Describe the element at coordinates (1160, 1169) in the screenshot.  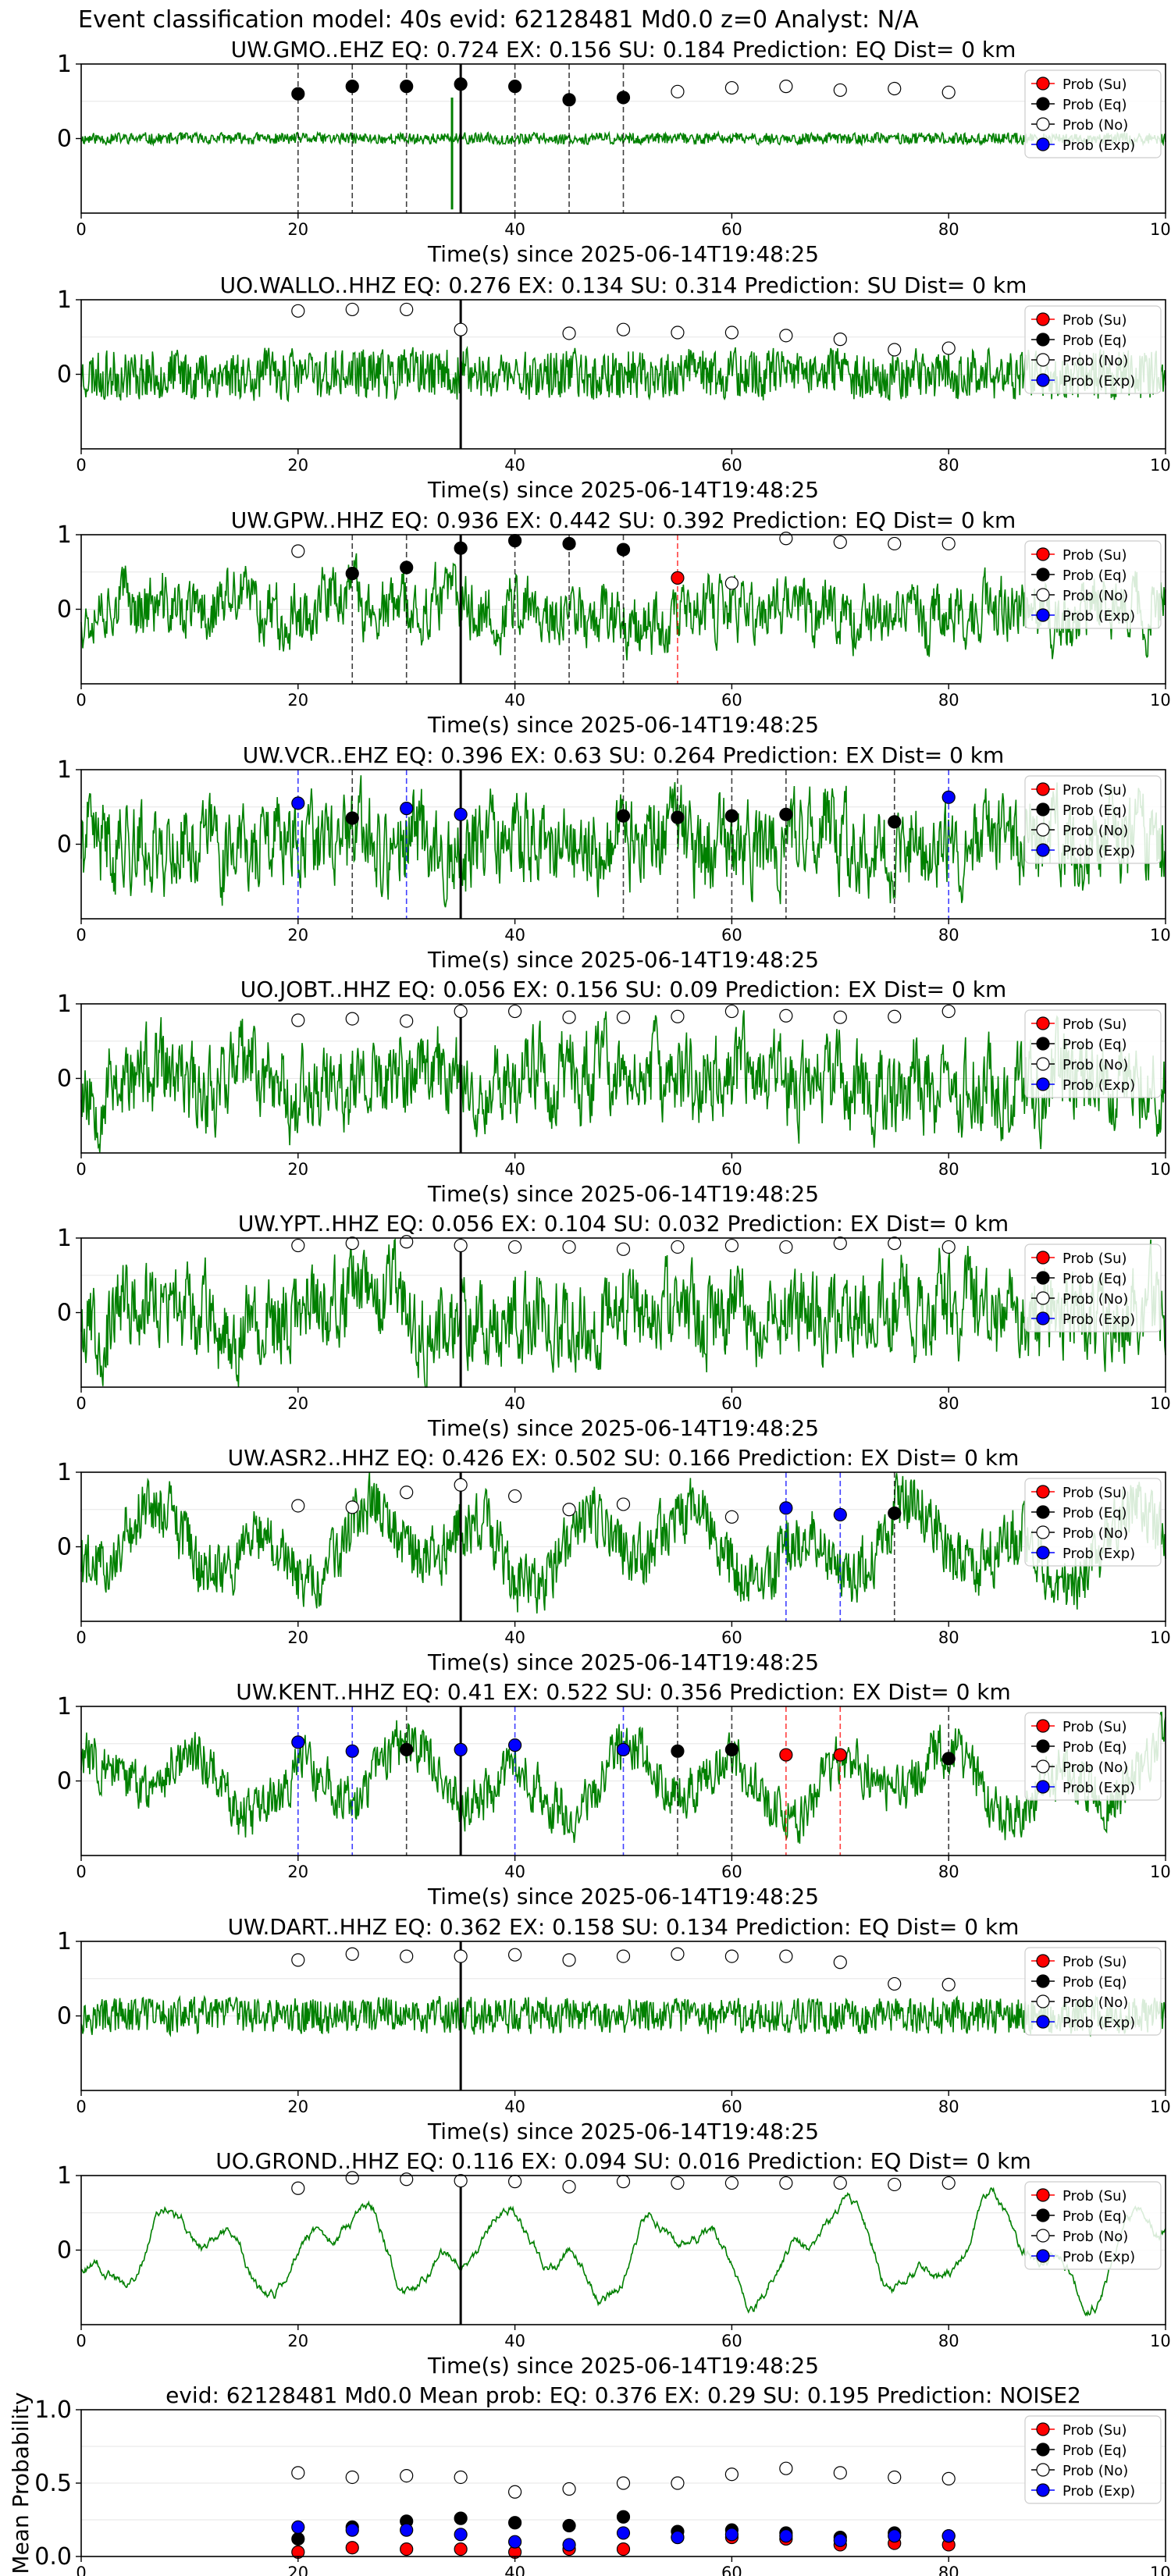
I see `x-tick-label: 100` at that location.